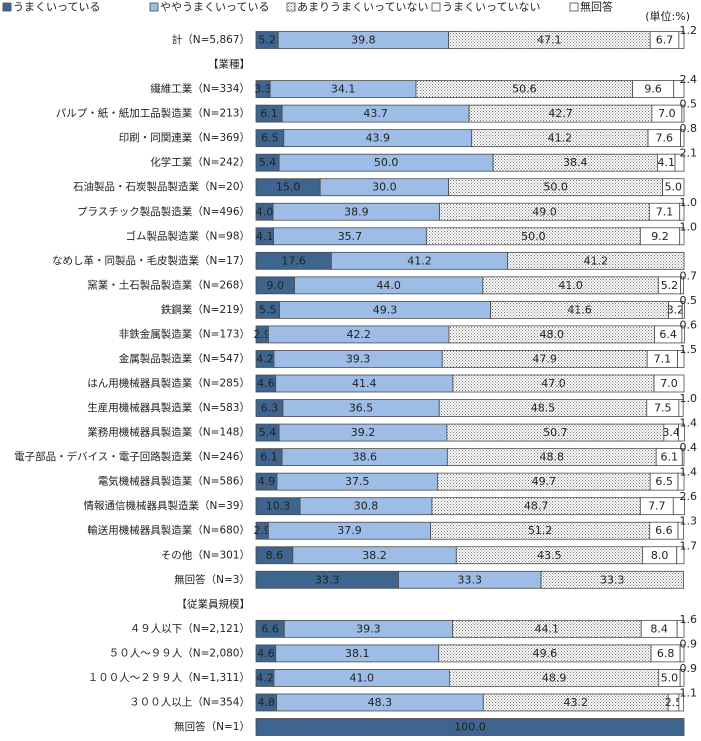  I want to click on value-label: 2.4, so click(689, 79).